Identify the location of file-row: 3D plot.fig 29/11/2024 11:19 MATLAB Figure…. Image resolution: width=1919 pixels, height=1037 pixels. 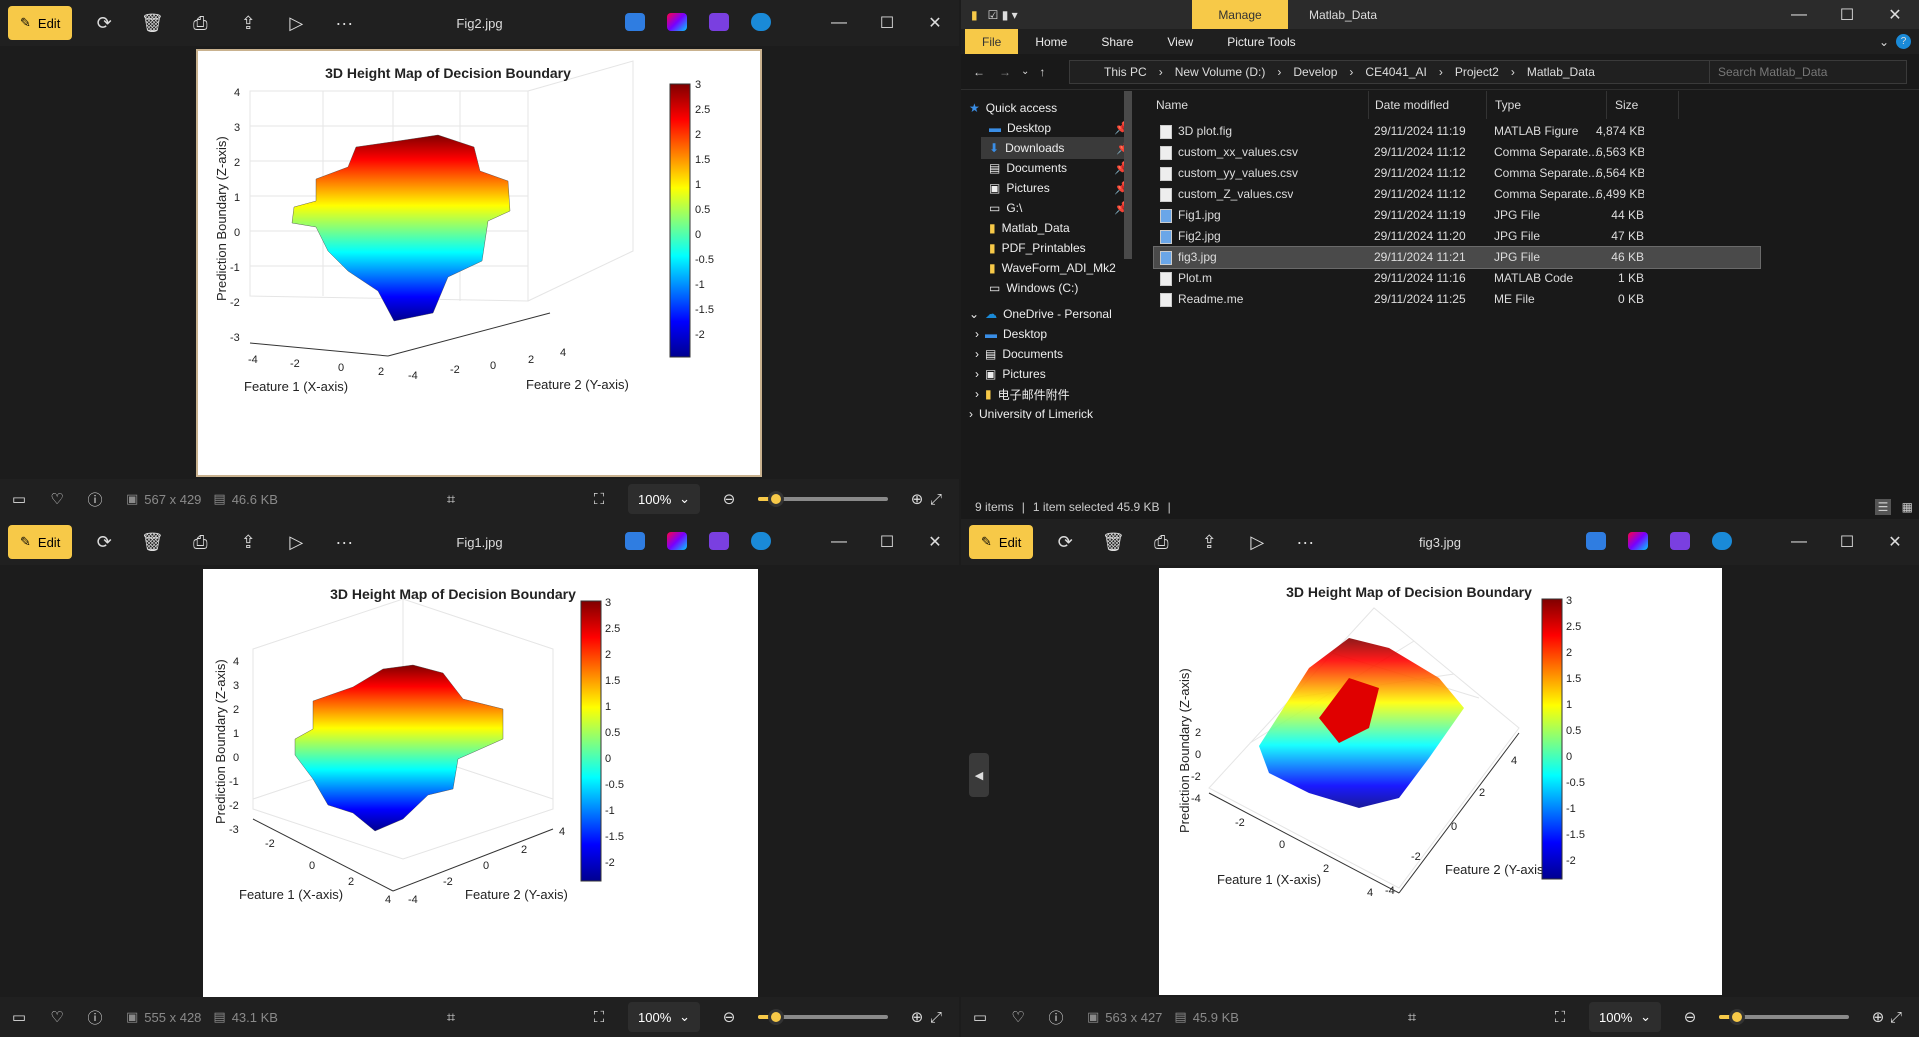
(1457, 131).